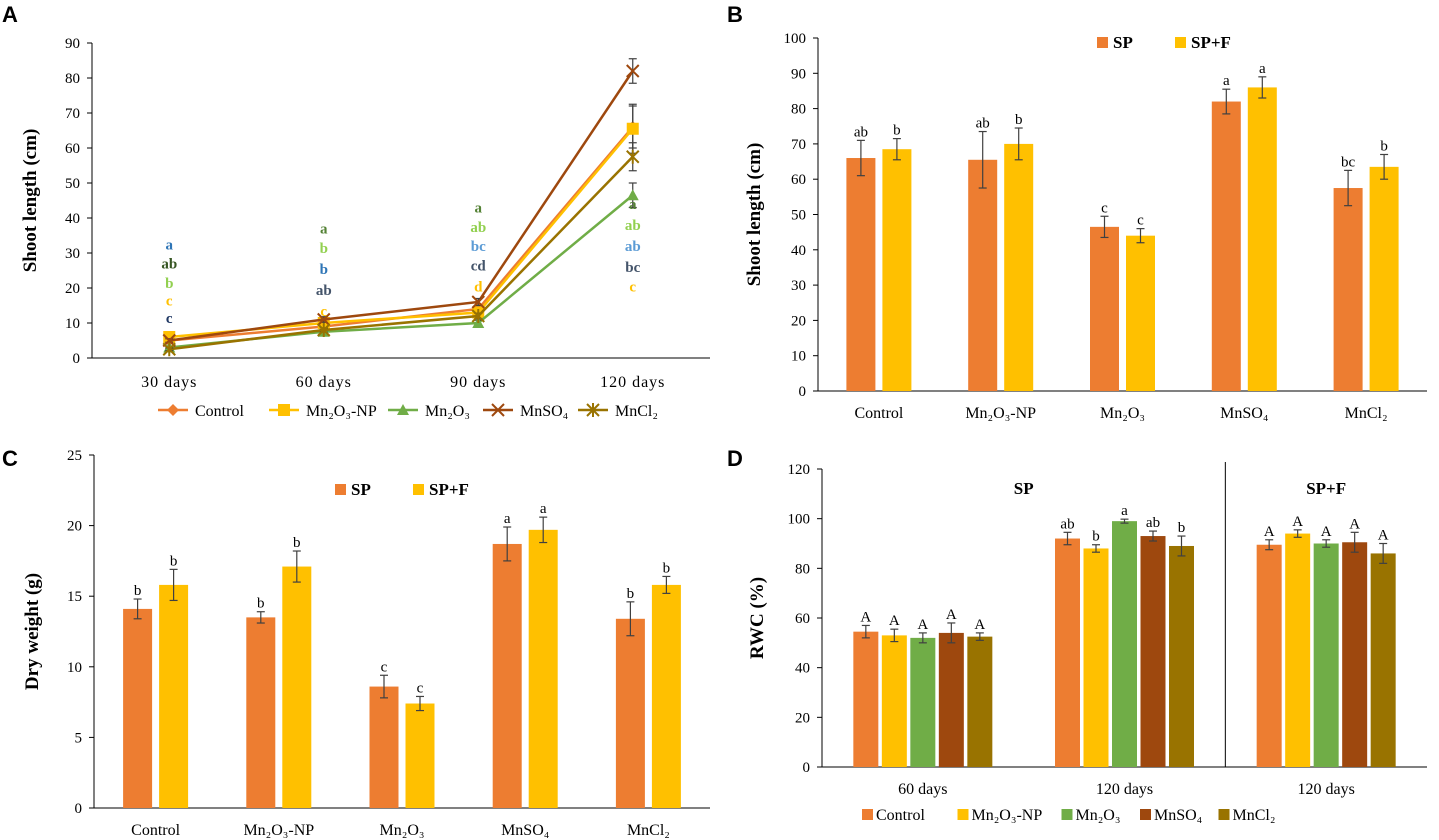  Describe the element at coordinates (420, 688) in the screenshot. I see `panel-c-significance-letter: c` at that location.